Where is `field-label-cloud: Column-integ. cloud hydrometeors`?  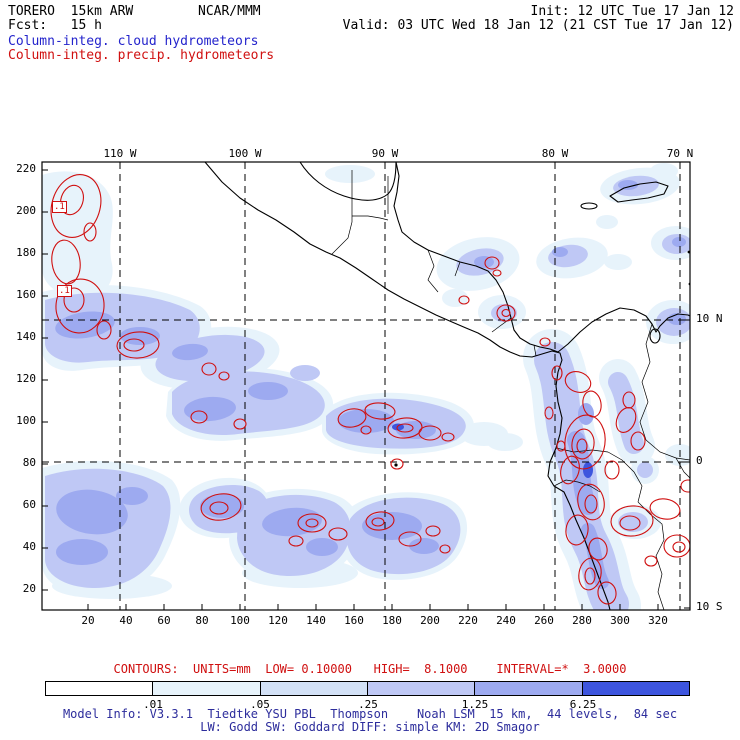 field-label-cloud: Column-integ. cloud hydrometeors is located at coordinates (133, 41).